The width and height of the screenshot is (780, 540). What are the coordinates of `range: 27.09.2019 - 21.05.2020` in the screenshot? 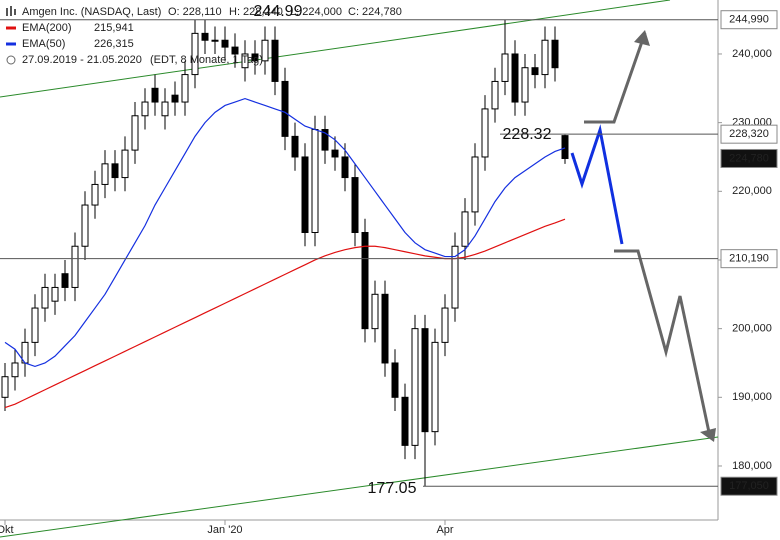 It's located at (82, 60).